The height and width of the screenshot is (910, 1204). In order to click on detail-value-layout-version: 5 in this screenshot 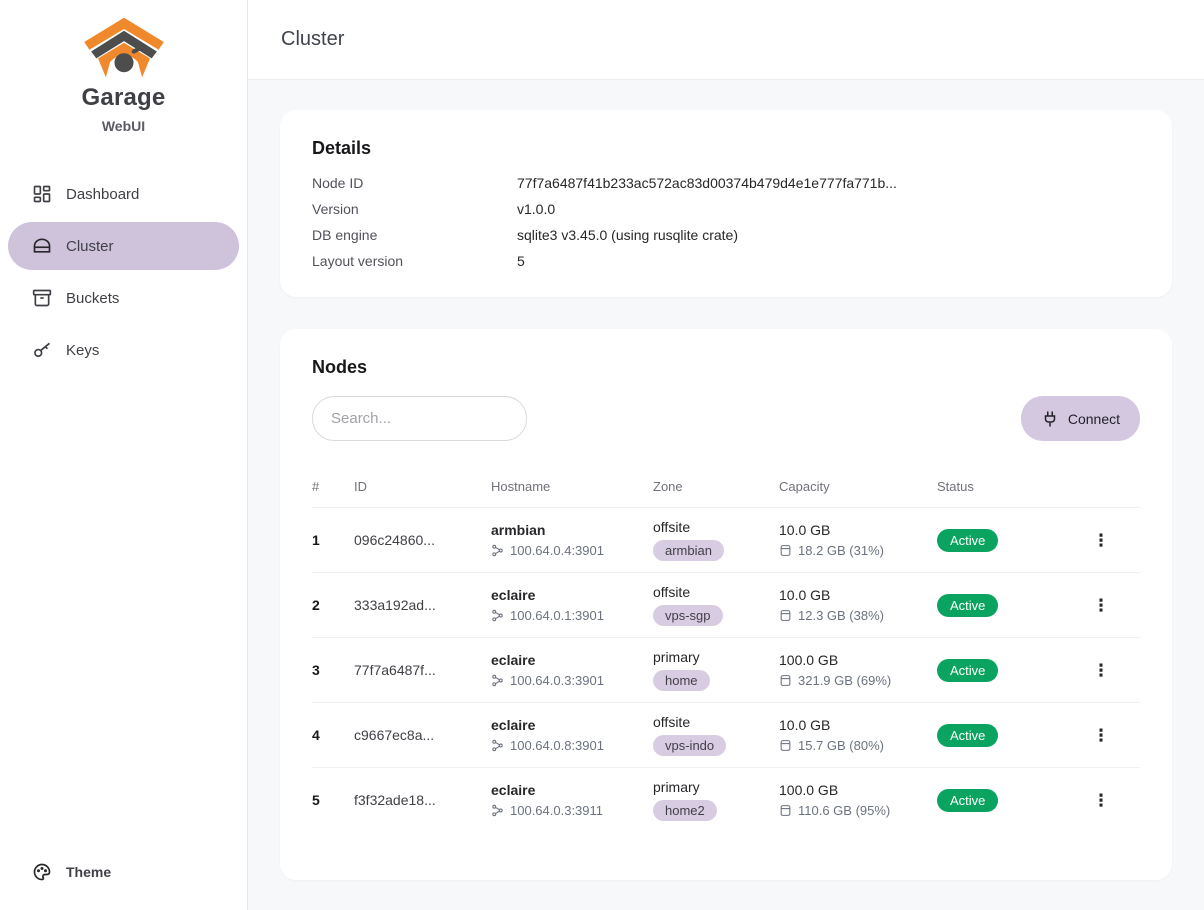, I will do `click(521, 261)`.